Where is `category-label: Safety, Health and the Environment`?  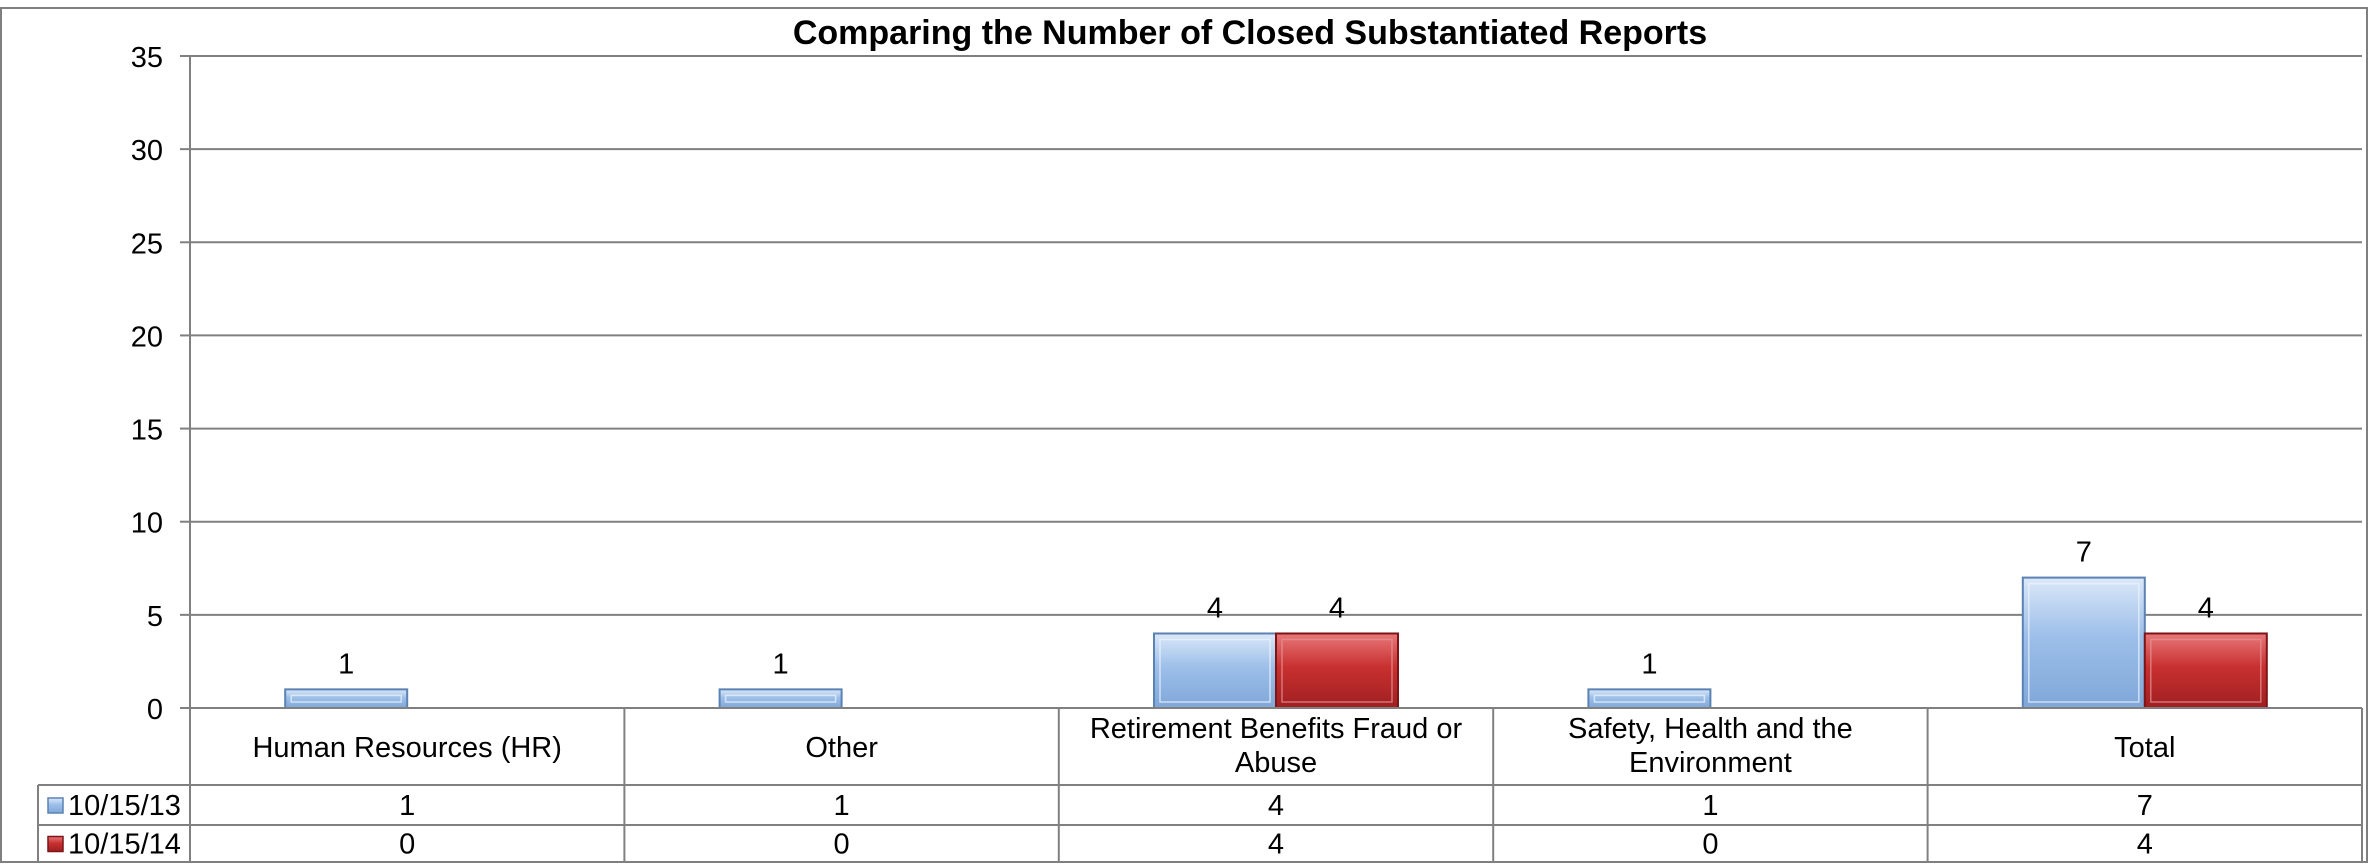
category-label: Safety, Health and the Environment is located at coordinates (1710, 746).